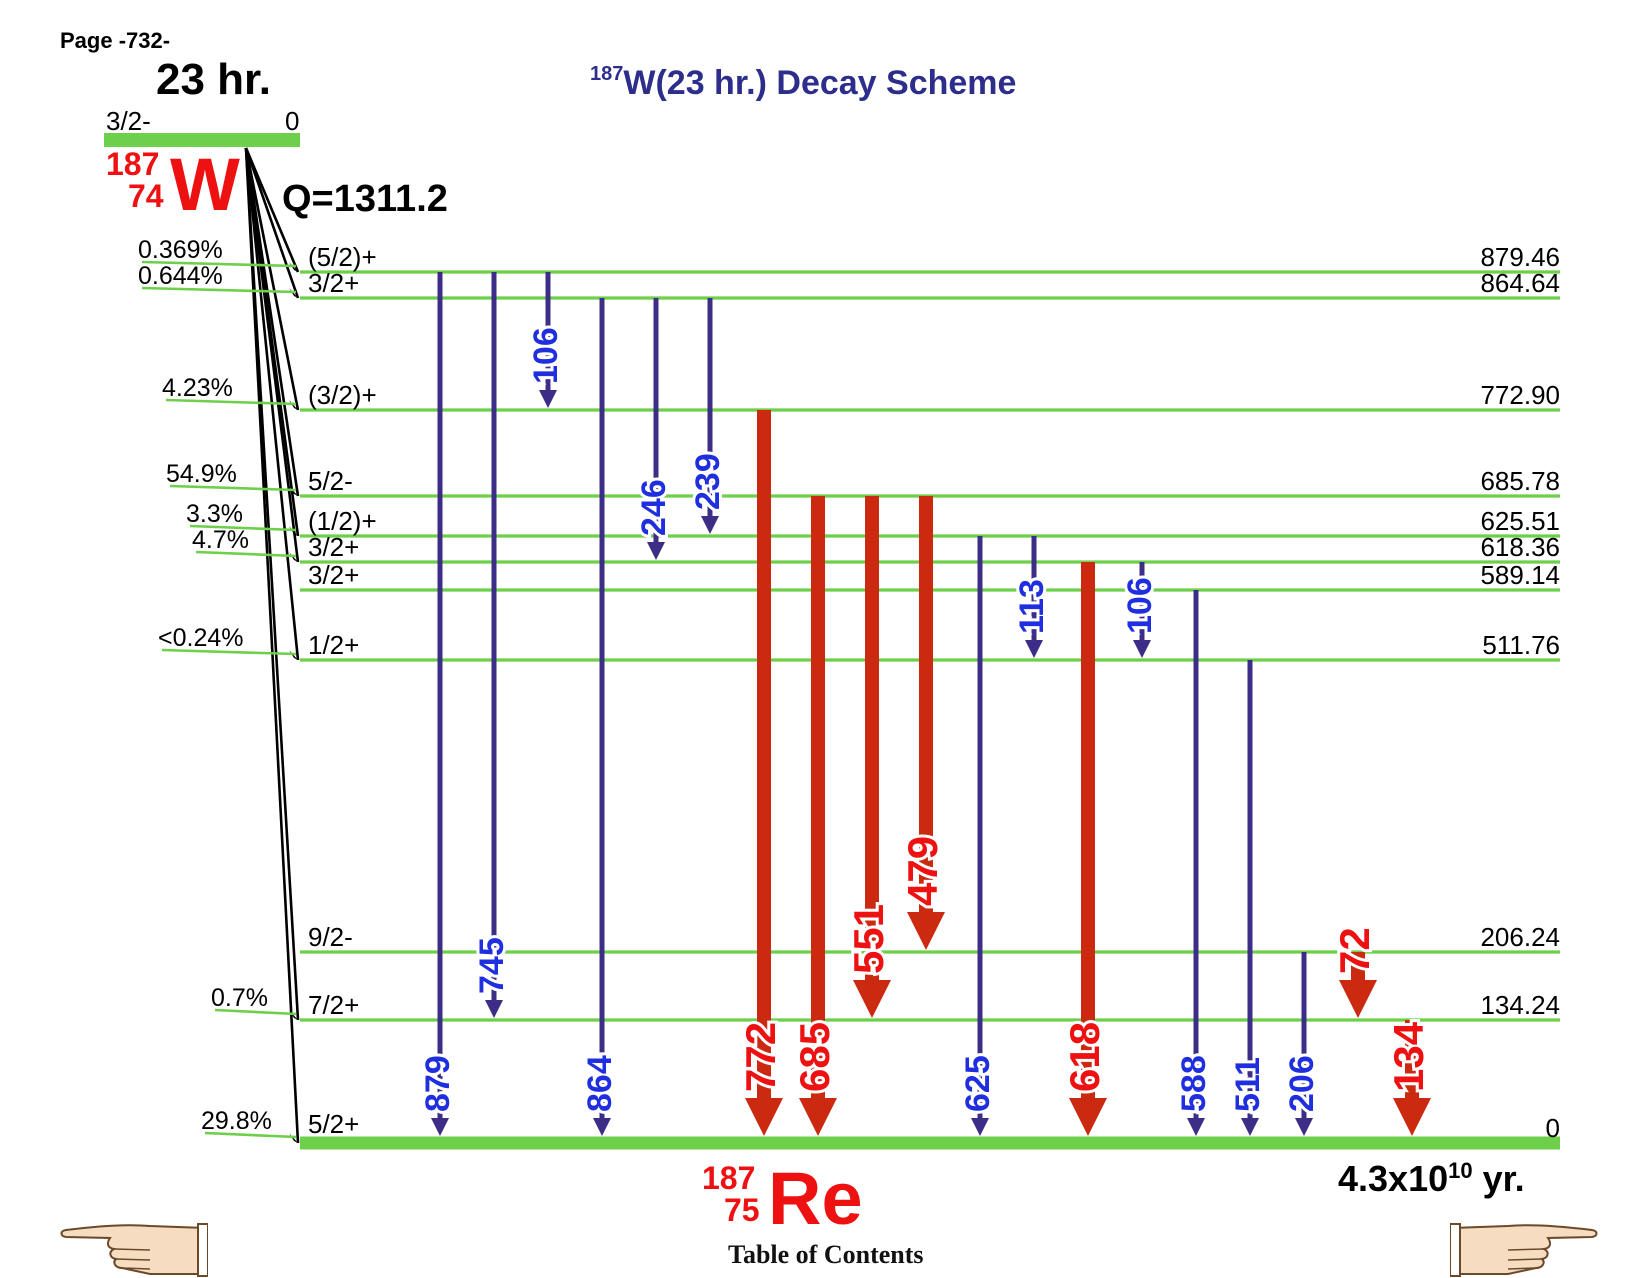 The image size is (1651, 1278). What do you see at coordinates (220, 540) in the screenshot?
I see `feed-intensity-label: 4.7%` at bounding box center [220, 540].